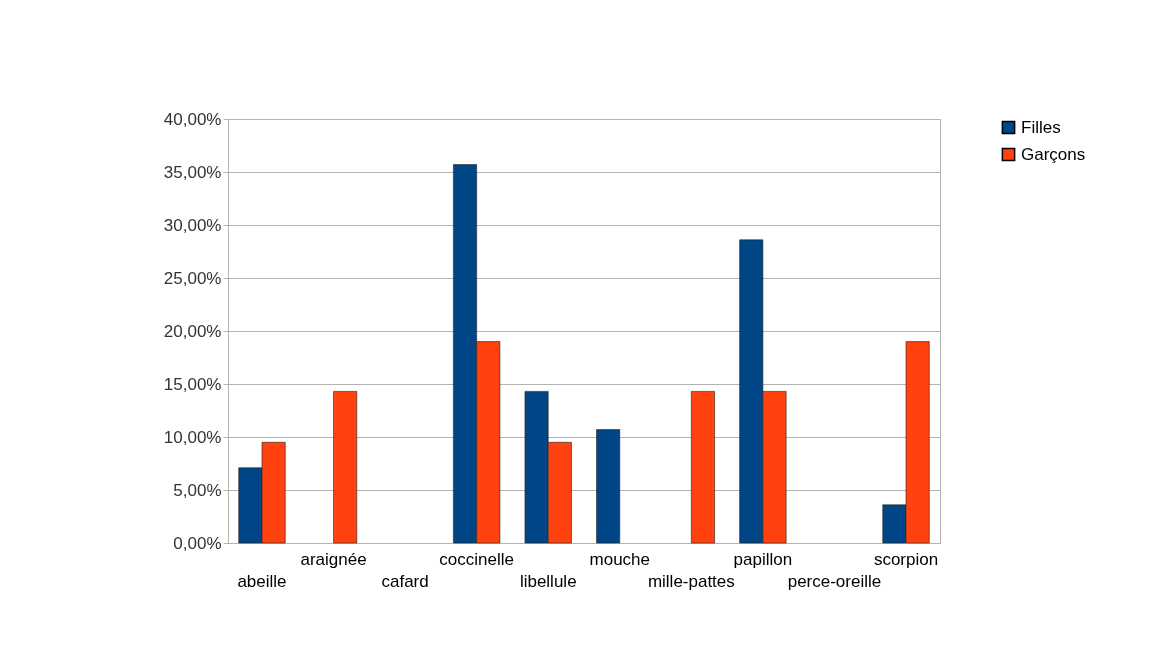 The image size is (1173, 650). I want to click on x-tick-label: abeille, so click(262, 581).